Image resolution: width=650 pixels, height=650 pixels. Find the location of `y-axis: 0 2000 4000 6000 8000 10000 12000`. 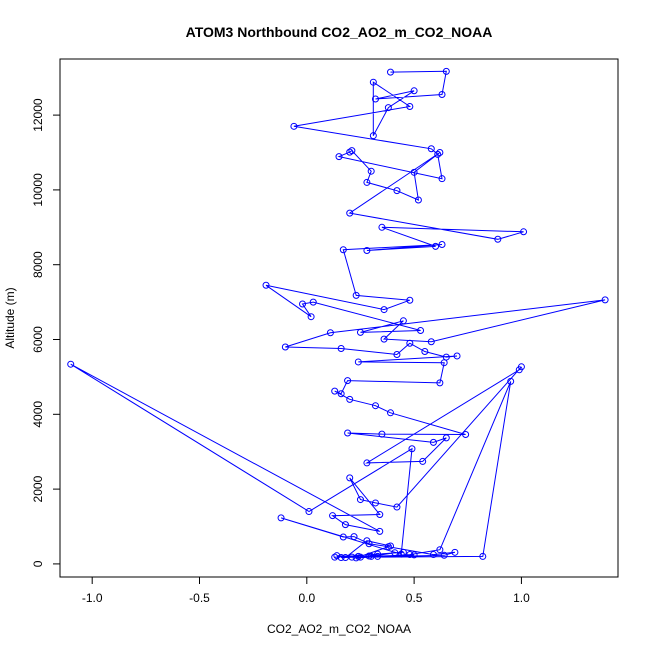

y-axis: 0 2000 4000 6000 8000 10000 12000 is located at coordinates (46, 332).